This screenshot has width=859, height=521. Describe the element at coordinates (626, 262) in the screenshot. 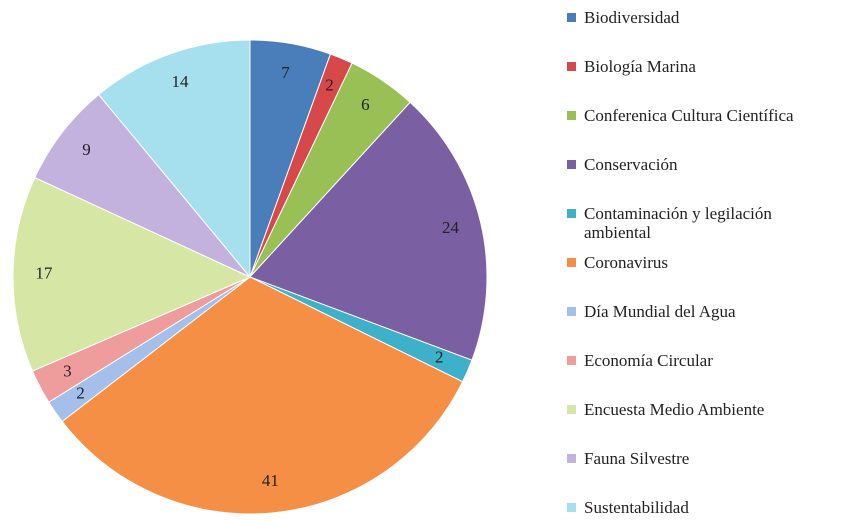

I see `legend-label: Coronavirus` at that location.